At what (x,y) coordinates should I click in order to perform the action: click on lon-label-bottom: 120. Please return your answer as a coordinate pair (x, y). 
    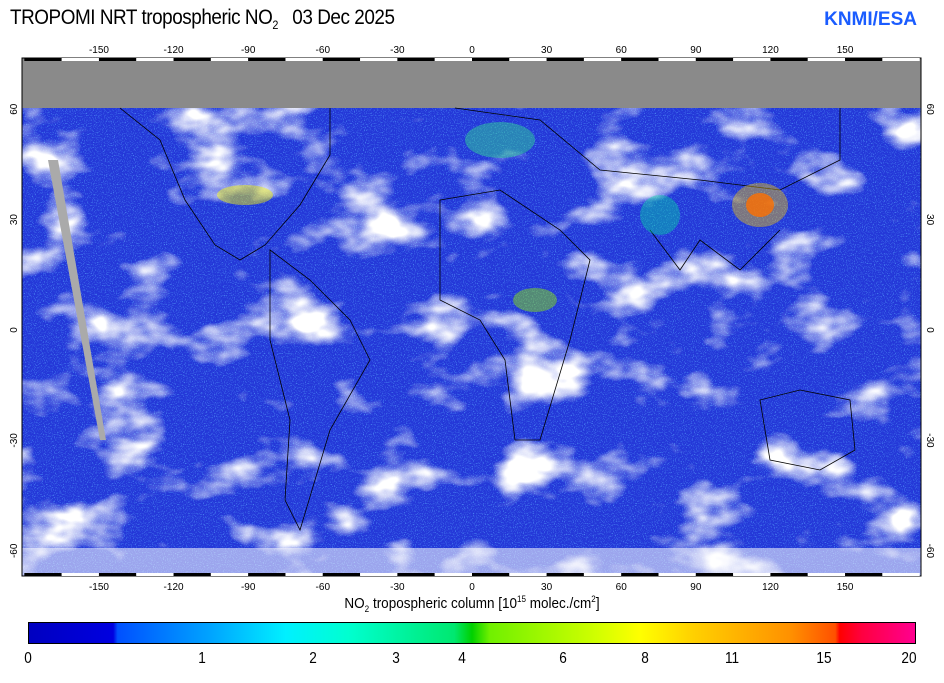
    Looking at the image, I should click on (770, 587).